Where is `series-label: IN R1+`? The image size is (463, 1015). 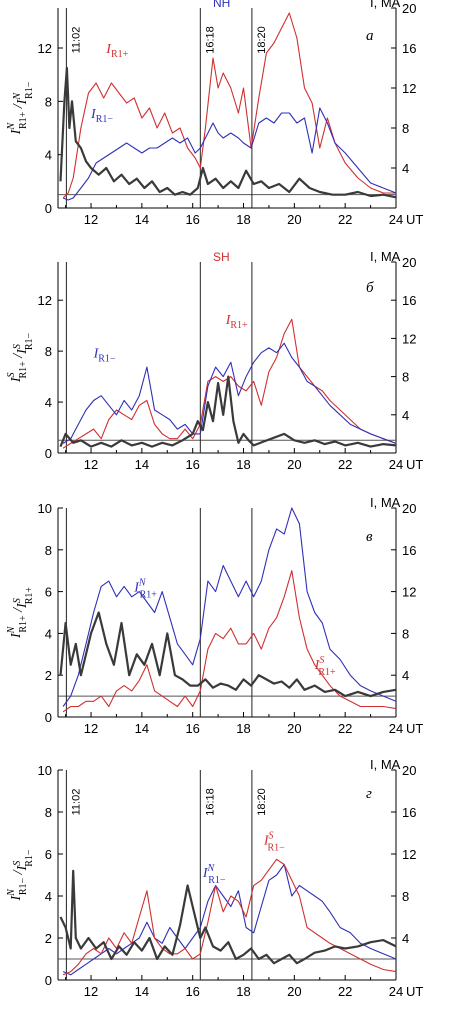
series-label: IN R1+ is located at coordinates (145, 589).